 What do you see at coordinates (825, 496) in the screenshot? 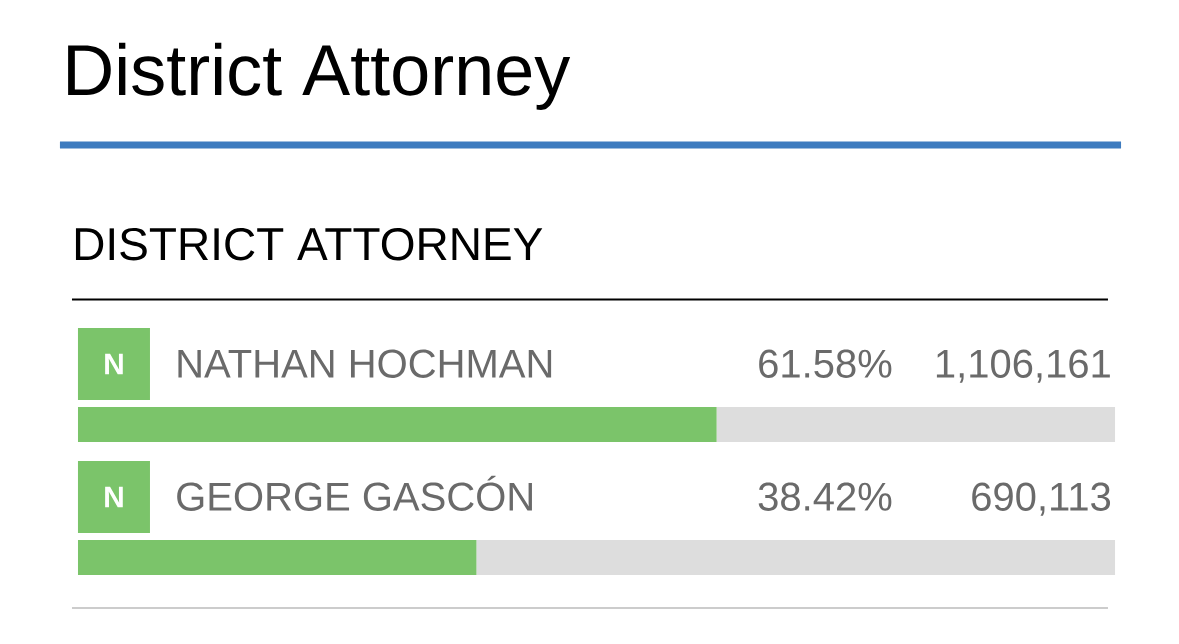
I see `annotation: 38.42%` at bounding box center [825, 496].